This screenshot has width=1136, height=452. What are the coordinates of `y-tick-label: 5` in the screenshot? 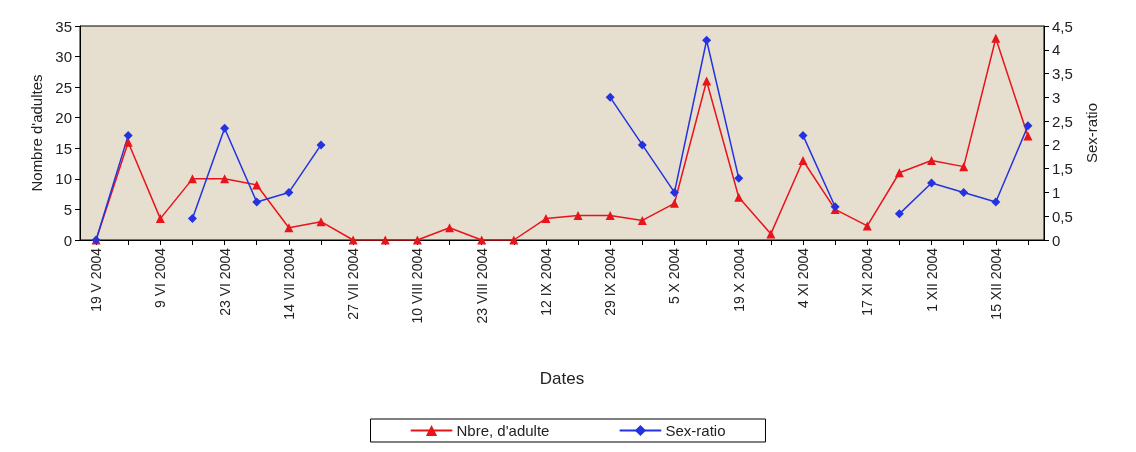 It's located at (67, 209).